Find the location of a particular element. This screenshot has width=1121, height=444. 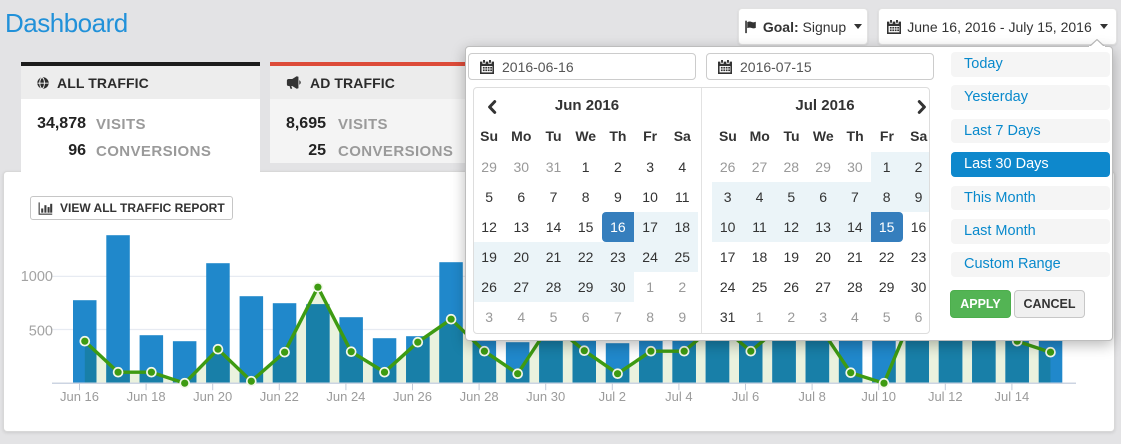

svg-text: Jun 26 is located at coordinates (412, 396).